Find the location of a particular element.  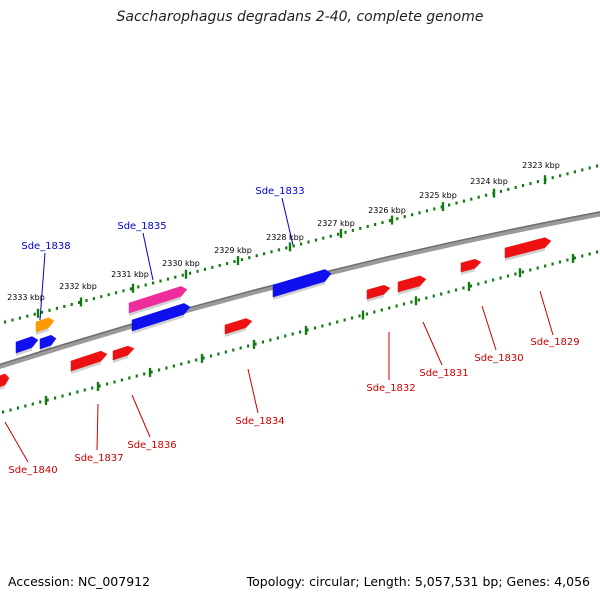

gene-label-sde-1830: Sde_1830 is located at coordinates (498, 358).